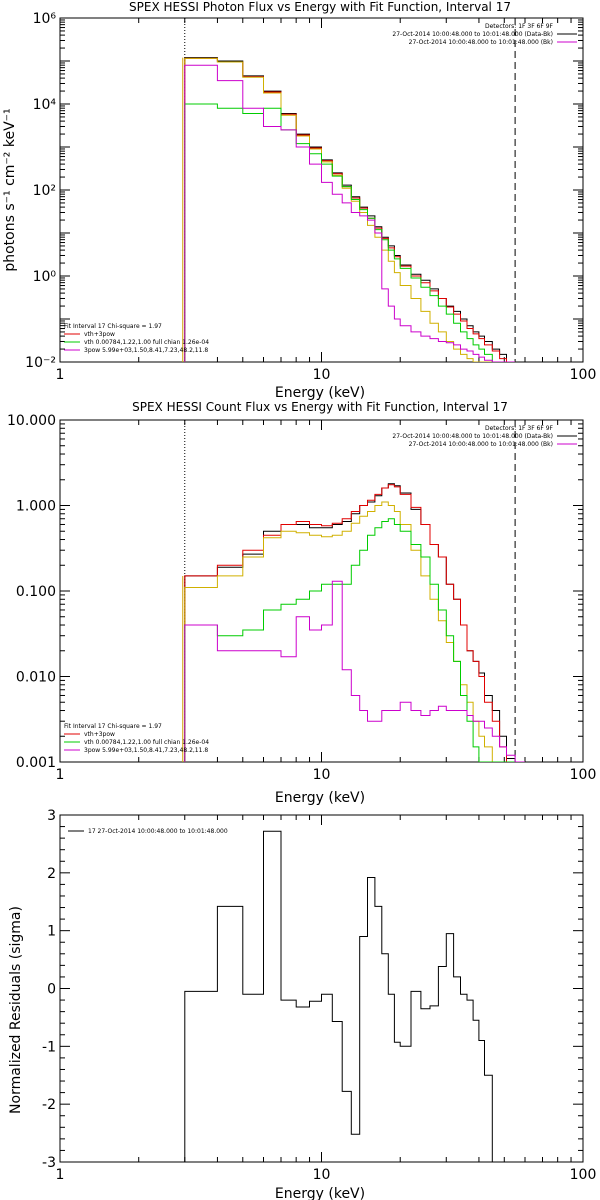  I want to click on y-tick-label: 10², so click(44, 191).